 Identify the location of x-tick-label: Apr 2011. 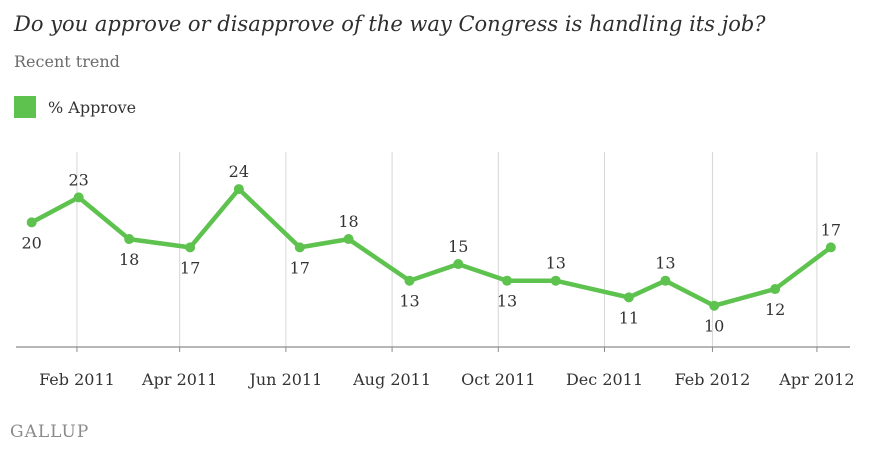
(179, 379).